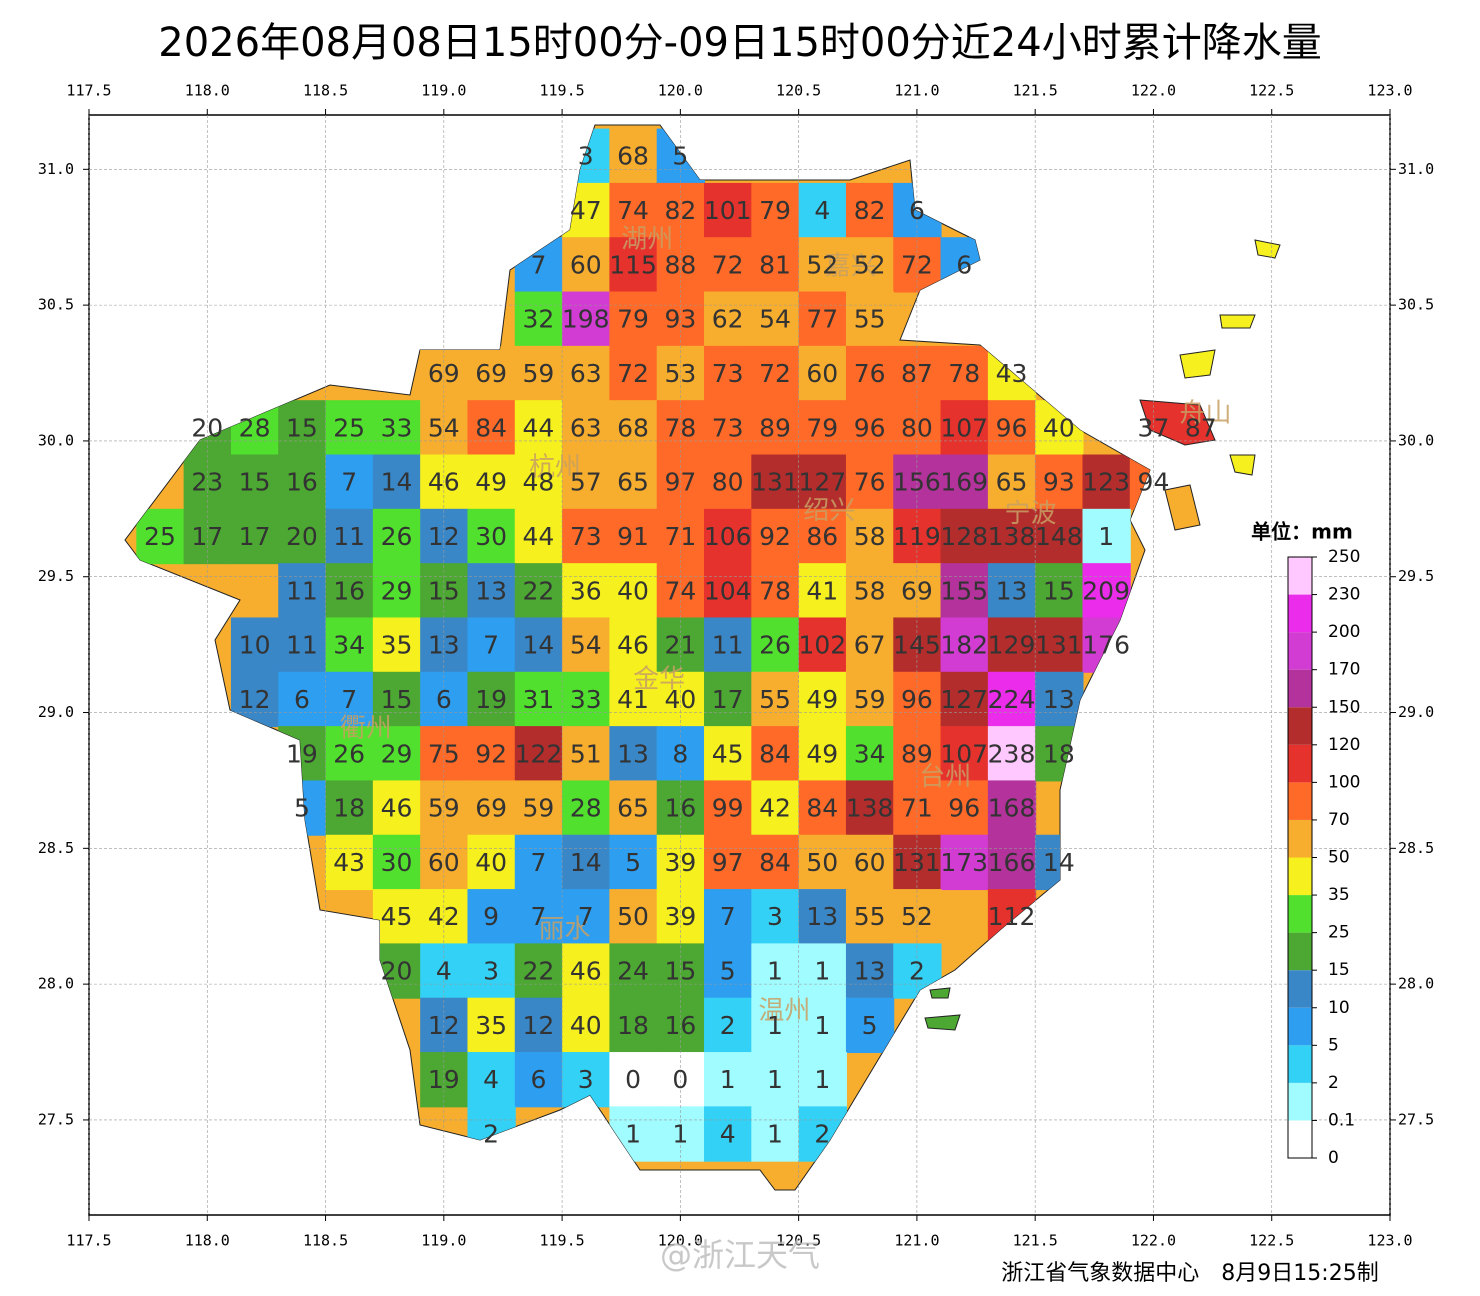 Image resolution: width=1480 pixels, height=1296 pixels. Describe the element at coordinates (586, 210) in the screenshot. I see `rain-value: 47` at that location.